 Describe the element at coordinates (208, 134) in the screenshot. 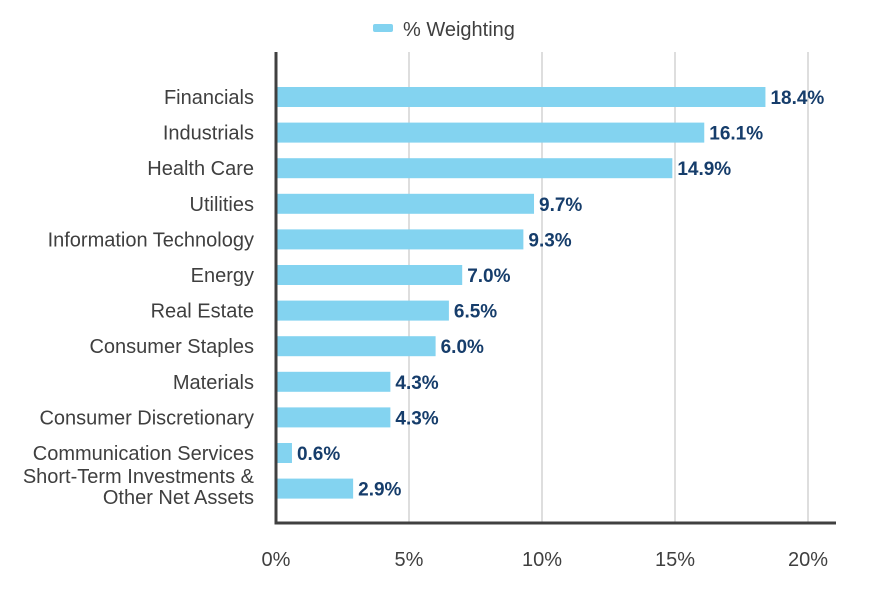

I see `category-label-1: Industrials` at that location.